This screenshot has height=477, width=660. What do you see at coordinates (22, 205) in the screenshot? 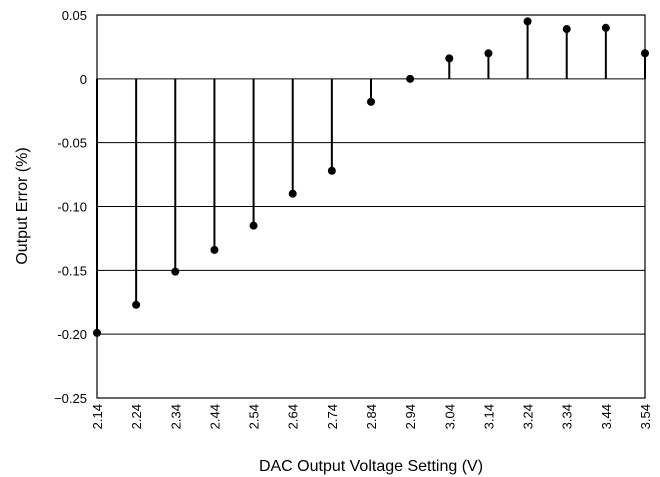
I see `y-axis-label: Output Error (%)` at bounding box center [22, 205].